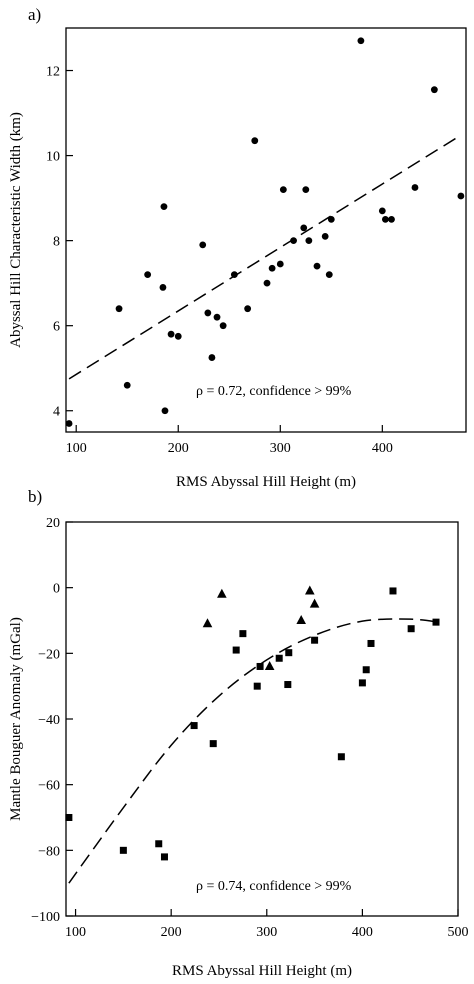 This screenshot has height=984, width=474. What do you see at coordinates (171, 932) in the screenshot?
I see `panel-b-xtick-label: 200` at bounding box center [171, 932].